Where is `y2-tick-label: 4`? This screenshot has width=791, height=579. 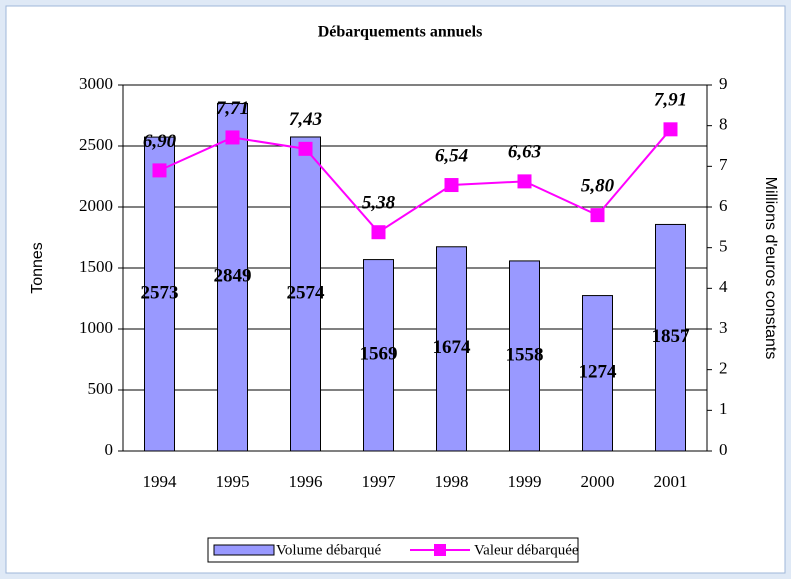 y2-tick-label: 4 is located at coordinates (723, 286).